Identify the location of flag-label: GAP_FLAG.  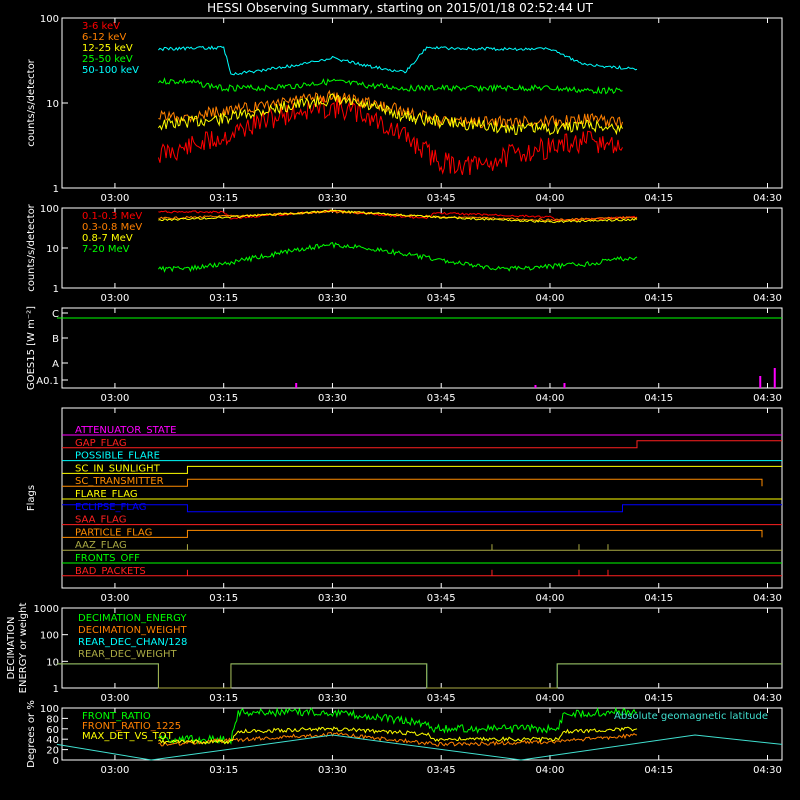
(101, 443).